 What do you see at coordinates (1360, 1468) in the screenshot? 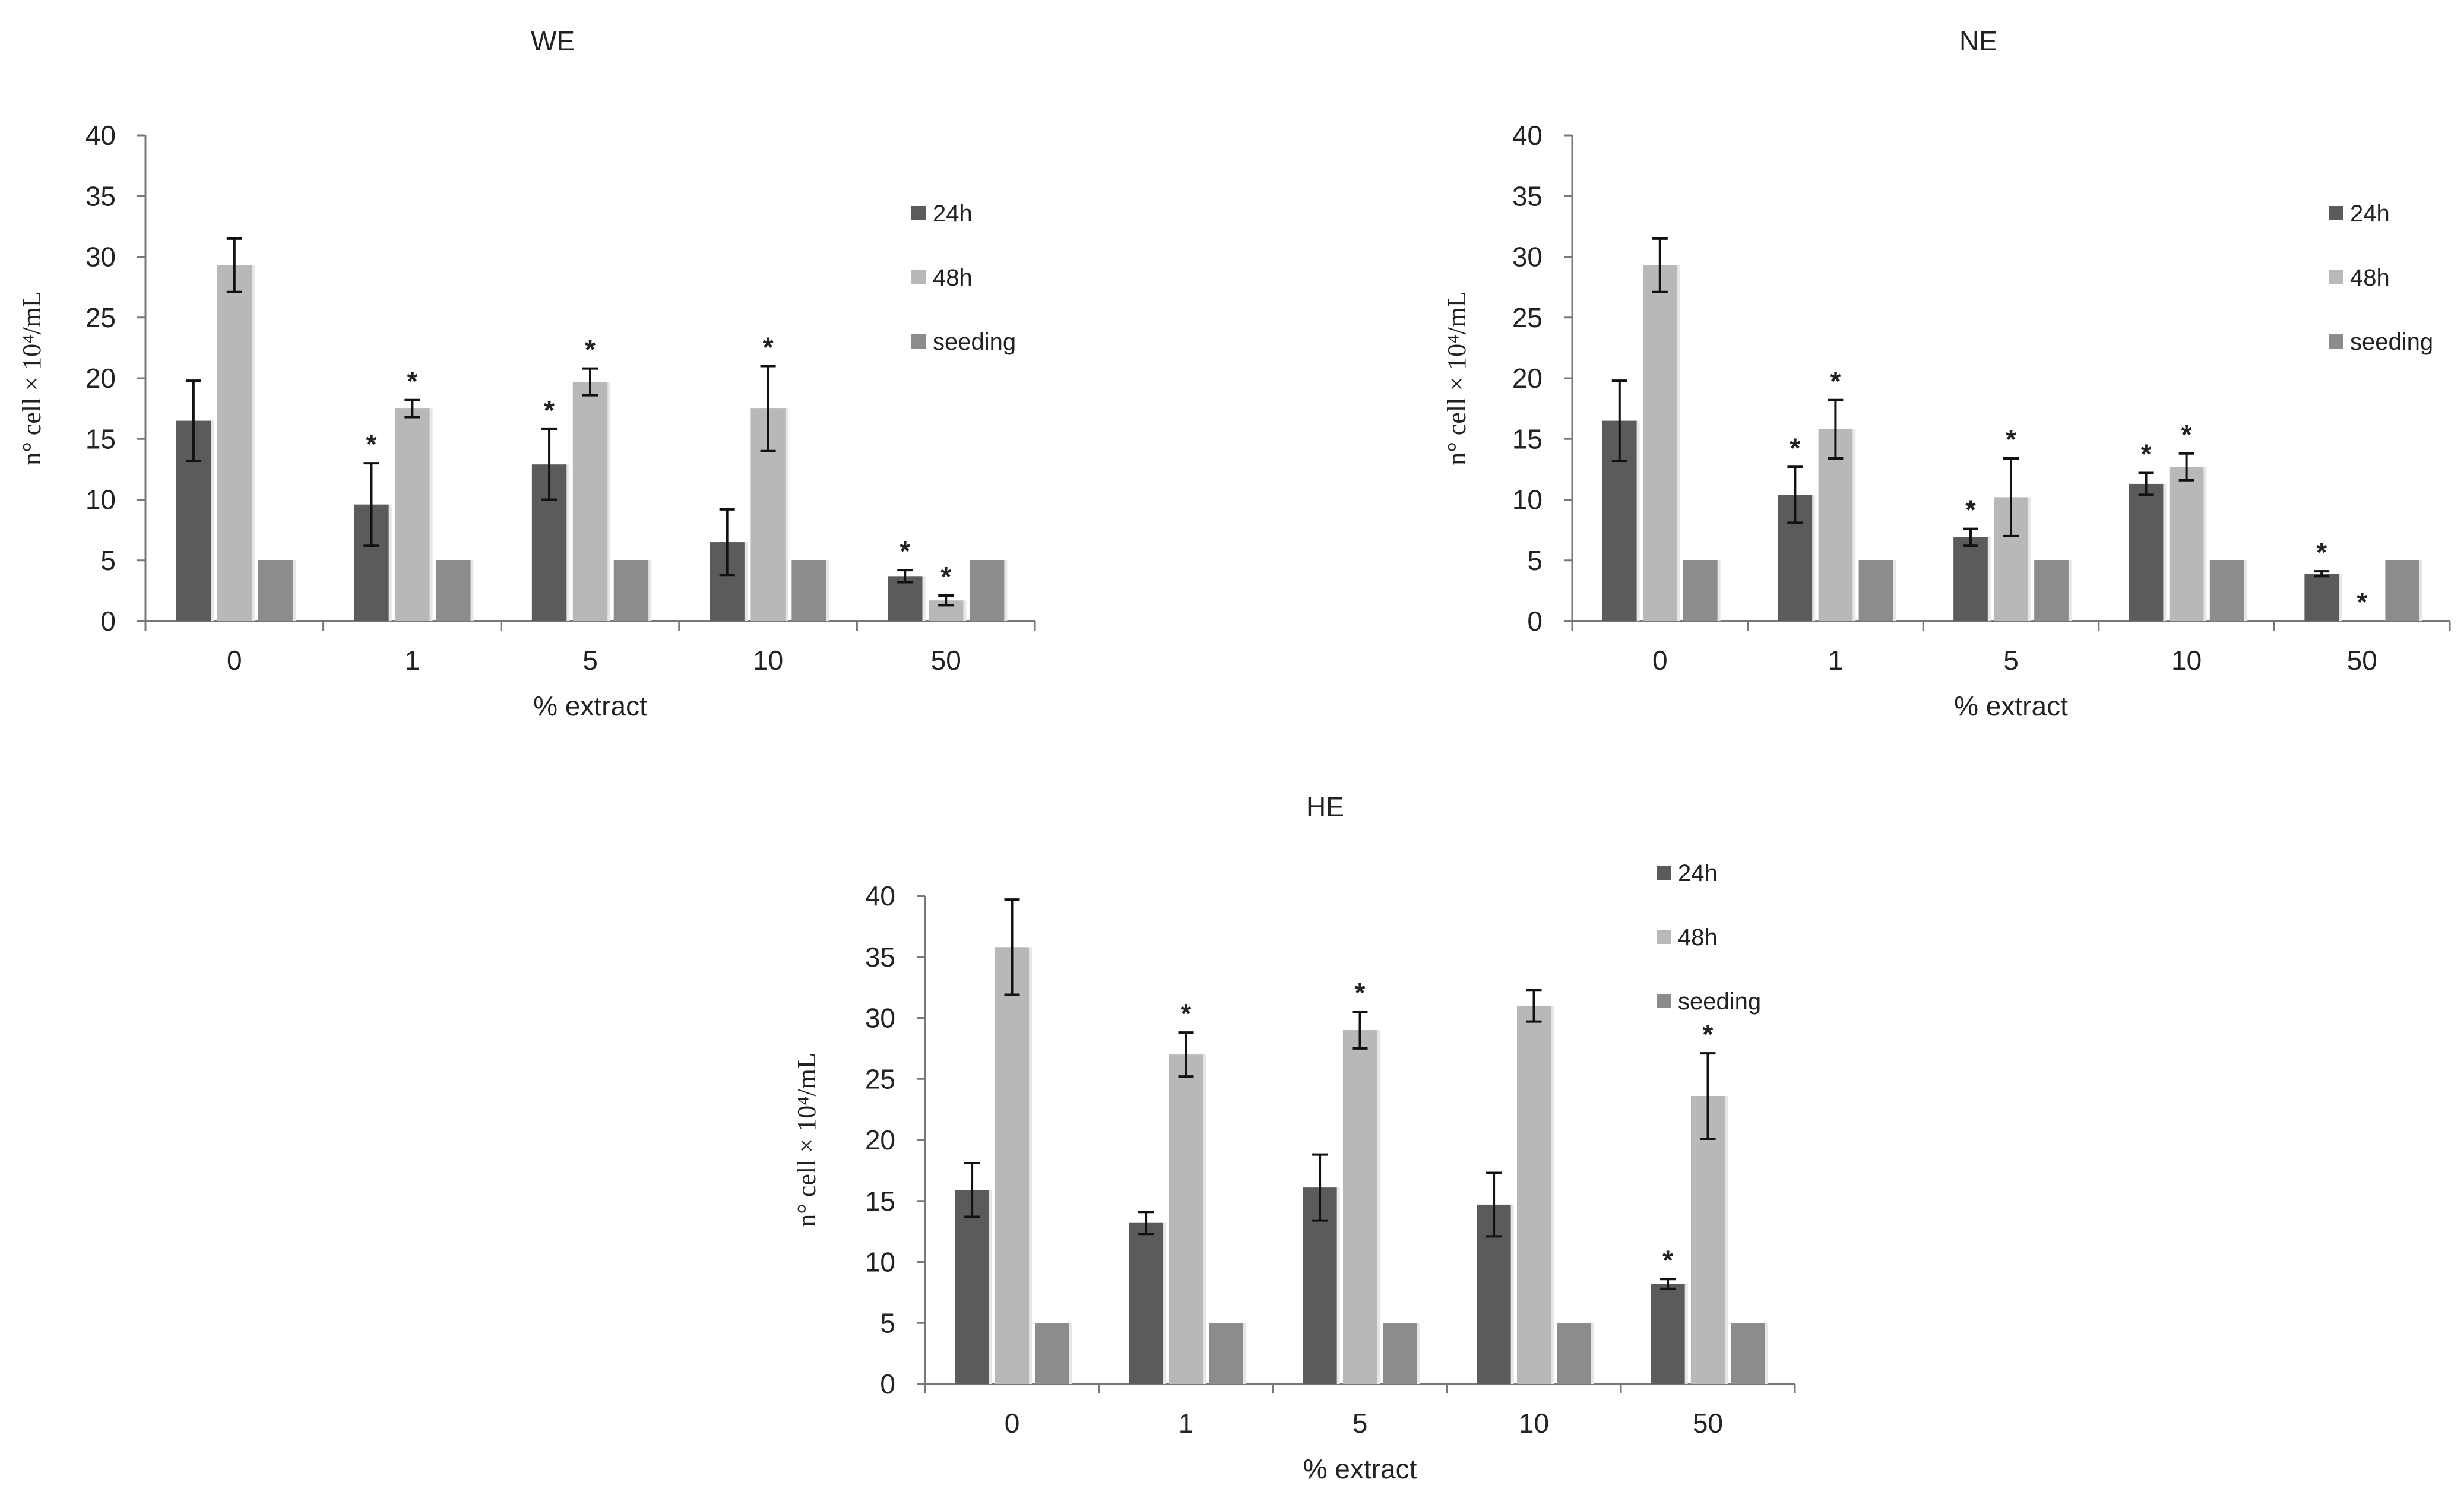
I see `x-axis-label: % extract` at bounding box center [1360, 1468].